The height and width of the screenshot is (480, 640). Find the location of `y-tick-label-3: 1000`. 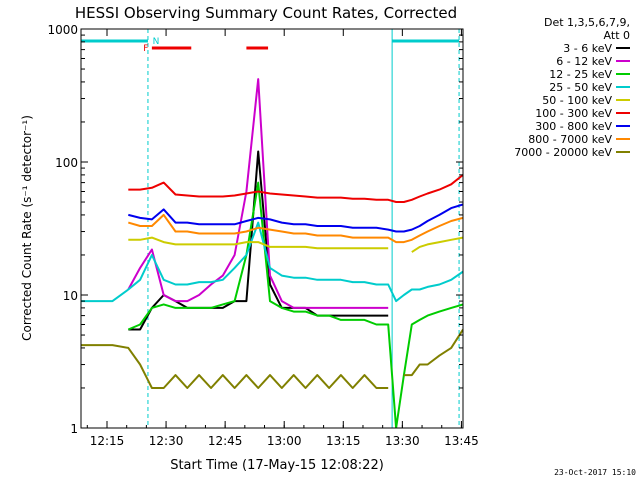

y-tick-label-3: 1000 is located at coordinates (62, 30).